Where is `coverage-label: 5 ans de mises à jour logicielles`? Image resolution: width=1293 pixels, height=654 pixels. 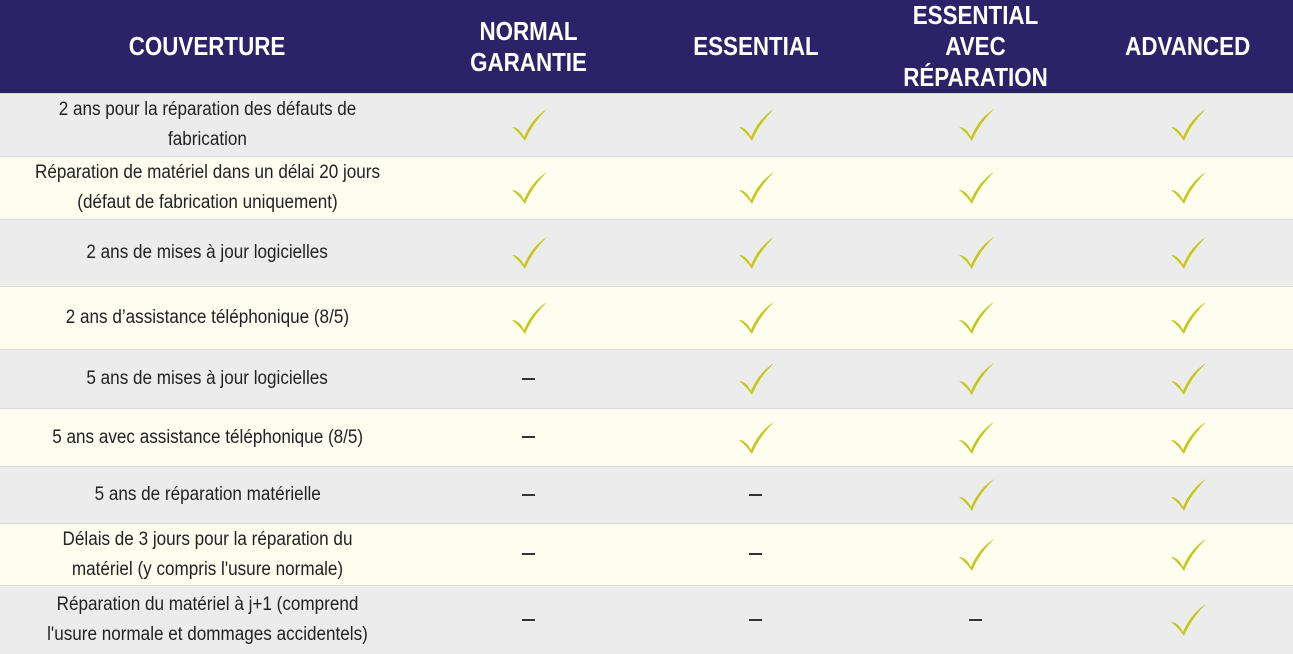 coverage-label: 5 ans de mises à jour logicielles is located at coordinates (207, 379).